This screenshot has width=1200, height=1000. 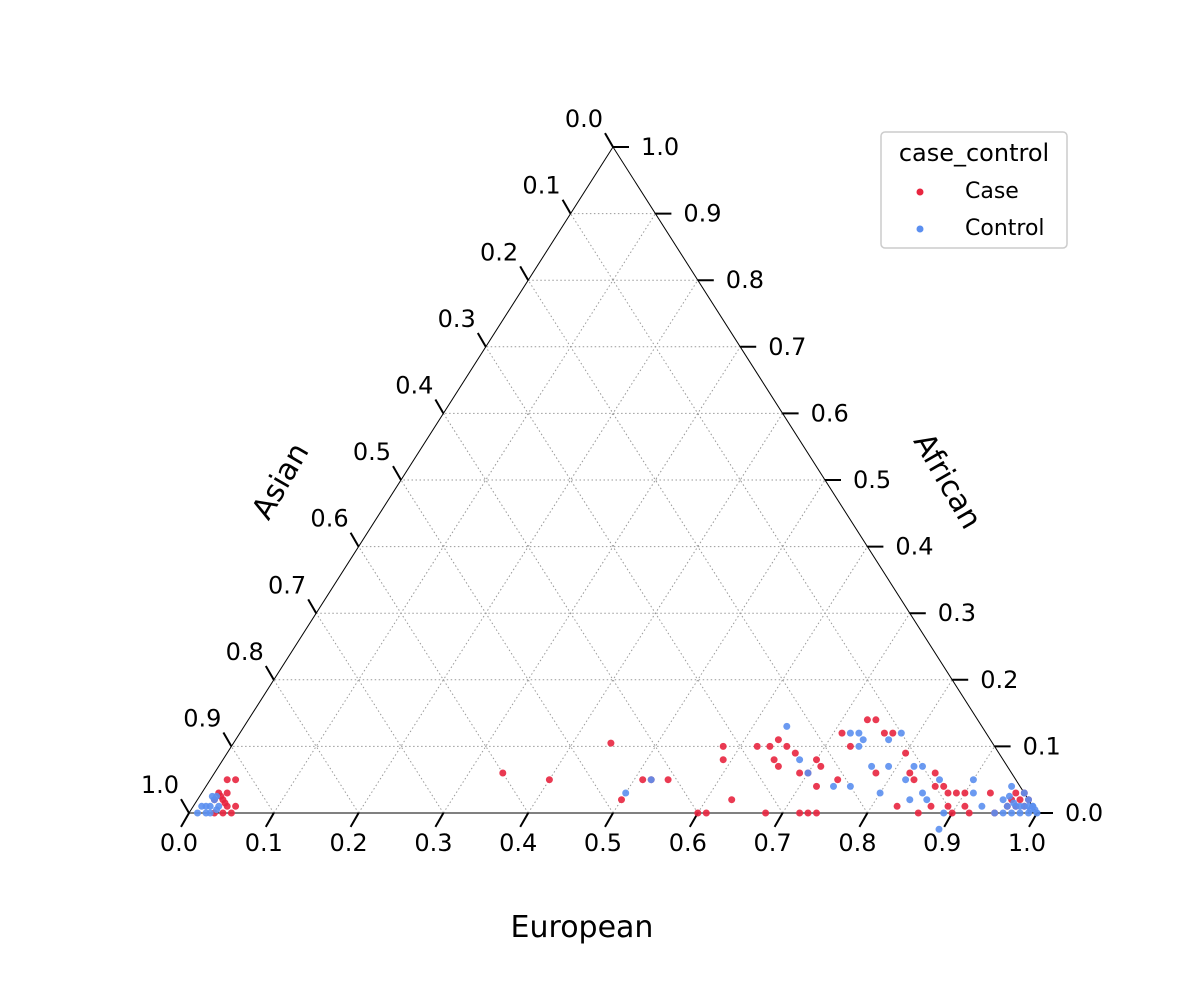 I want to click on left-tick-label: 0.5, so click(x=372, y=452).